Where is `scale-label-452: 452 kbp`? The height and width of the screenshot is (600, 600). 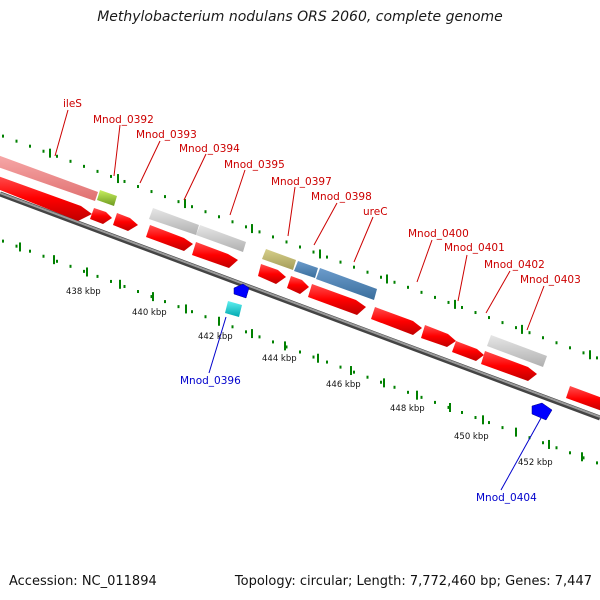
scale-label-452: 452 kbp is located at coordinates (535, 463).